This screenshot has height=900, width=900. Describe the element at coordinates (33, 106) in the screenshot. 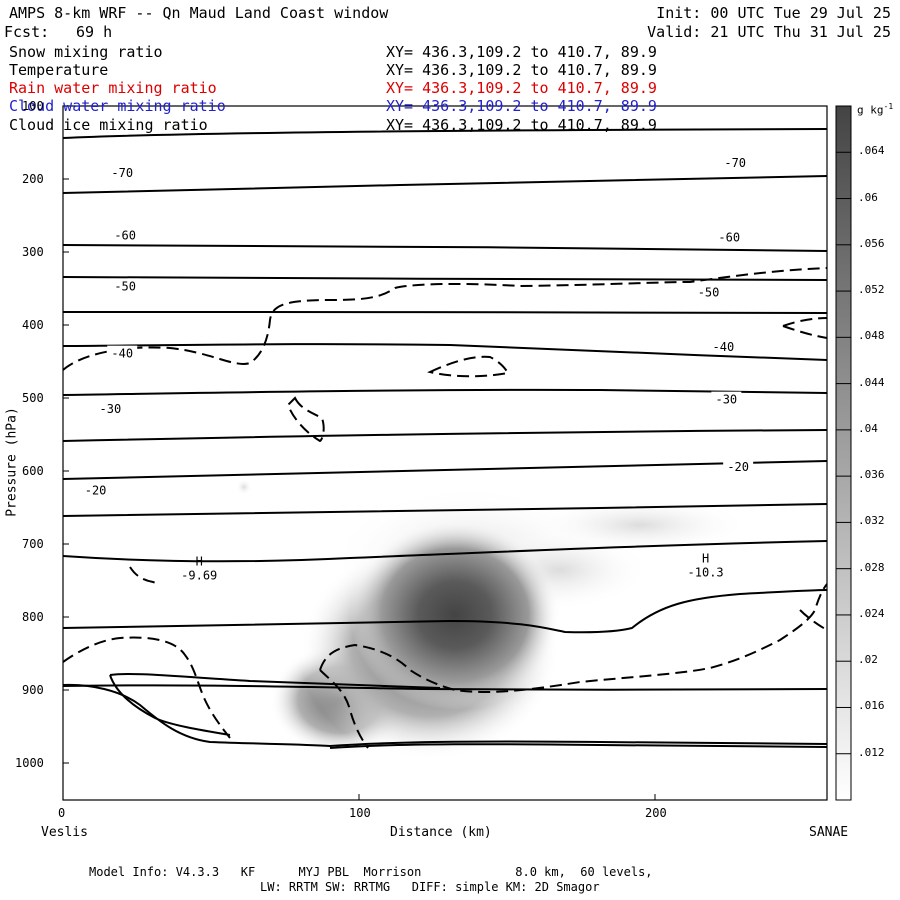

I see `y-tick-label: 100` at that location.